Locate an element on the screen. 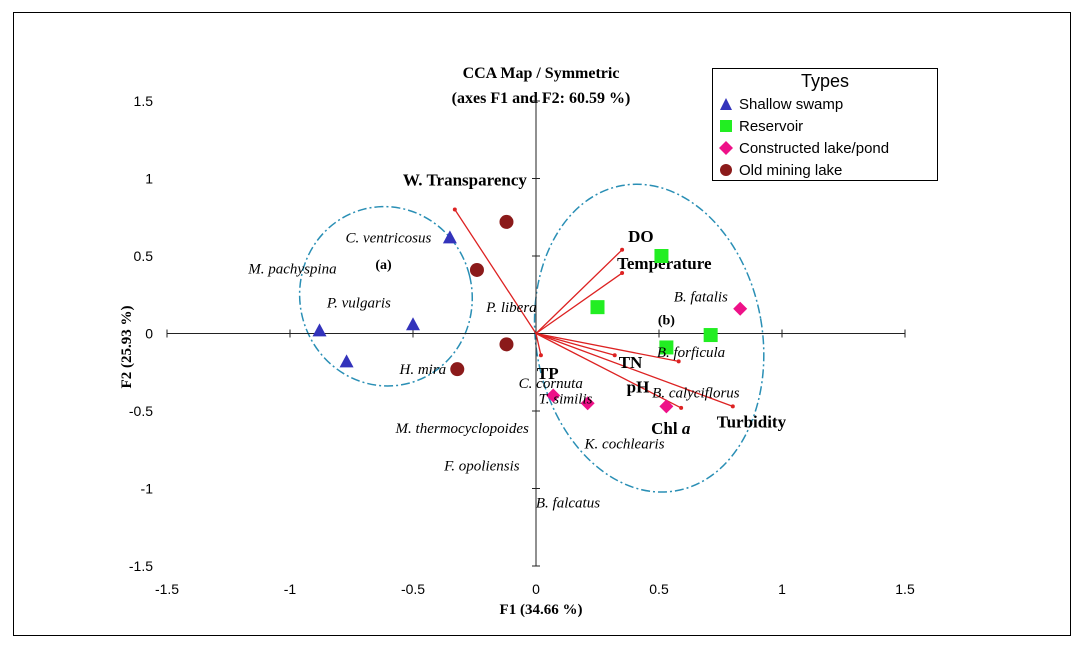 Image resolution: width=1087 pixels, height=653 pixels. square-marker-icon is located at coordinates (726, 126).